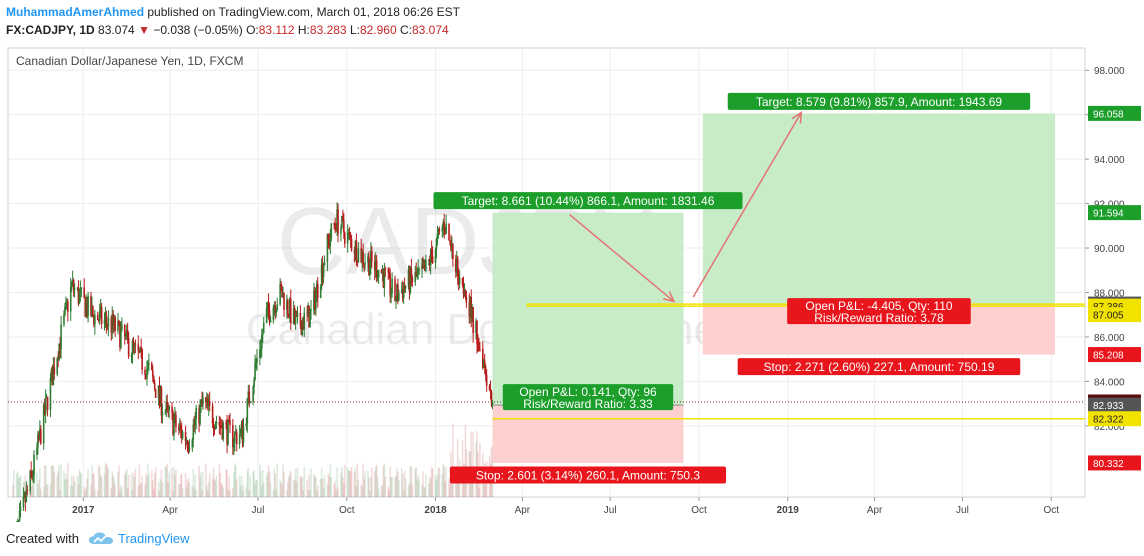 The width and height of the screenshot is (1144, 556). I want to click on price-axis-label: 82.933, so click(1108, 406).